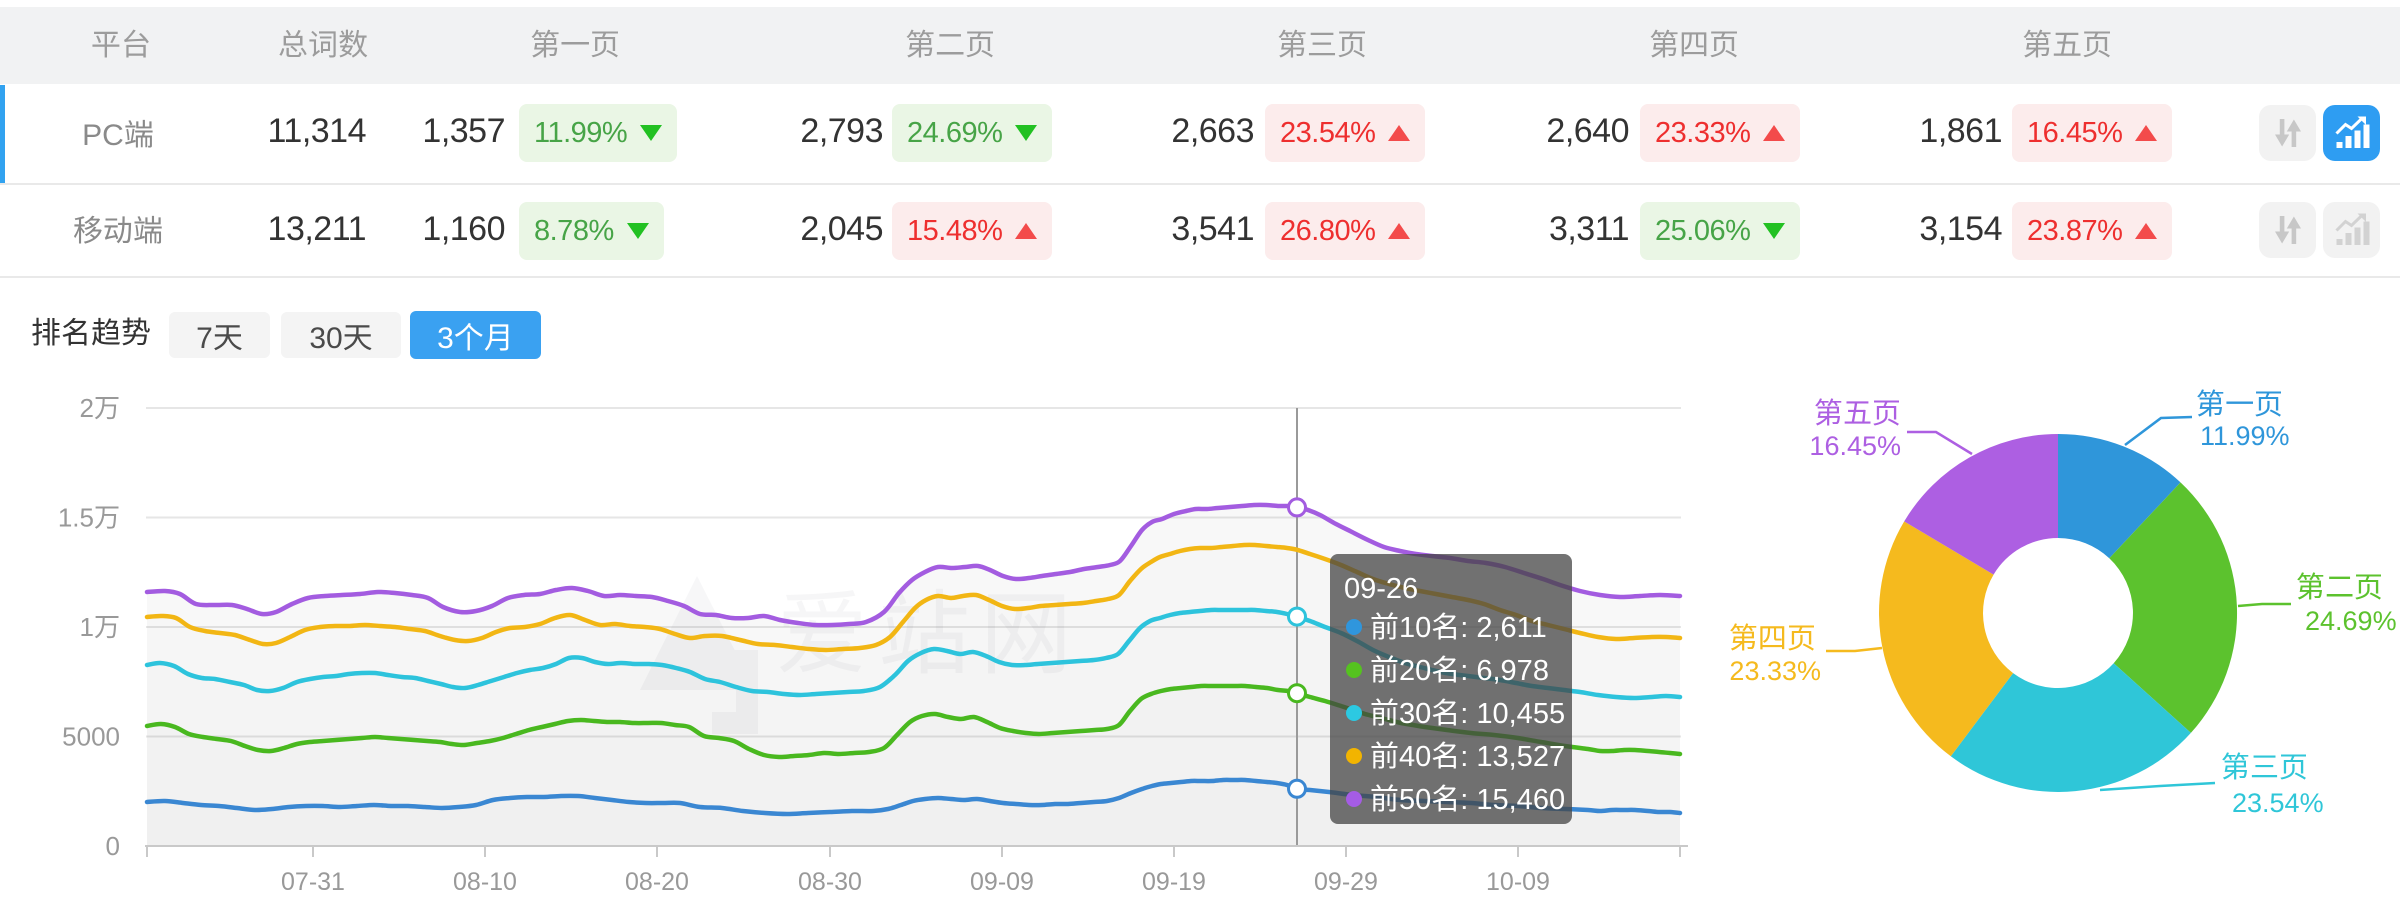 The width and height of the screenshot is (2400, 924). Describe the element at coordinates (1467, 757) in the screenshot. I see `svg-text: 前40名: 13,527` at that location.